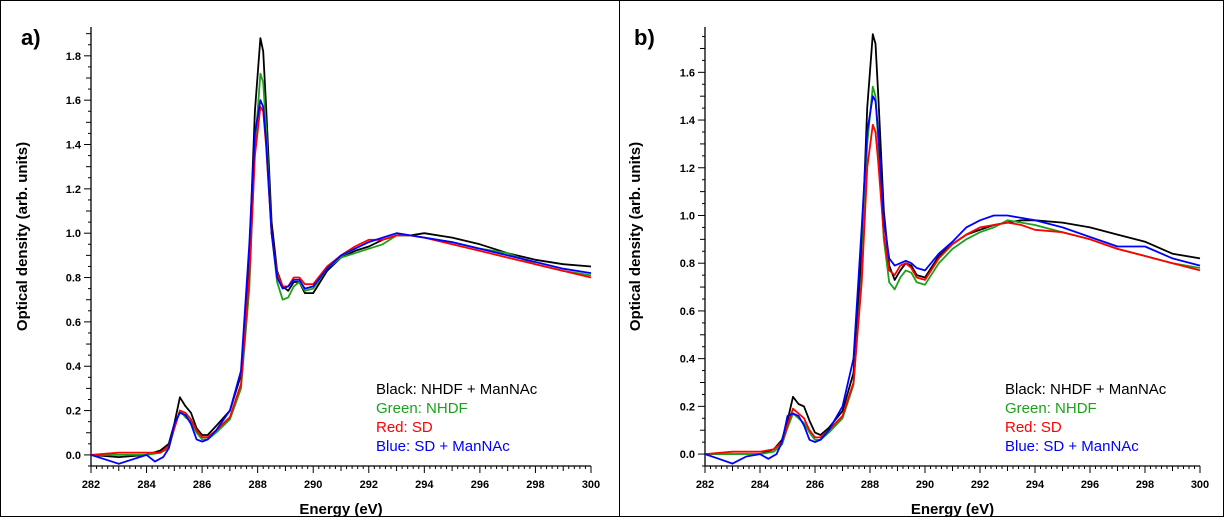  What do you see at coordinates (73, 57) in the screenshot?
I see `y-tick-label: 1.8` at bounding box center [73, 57].